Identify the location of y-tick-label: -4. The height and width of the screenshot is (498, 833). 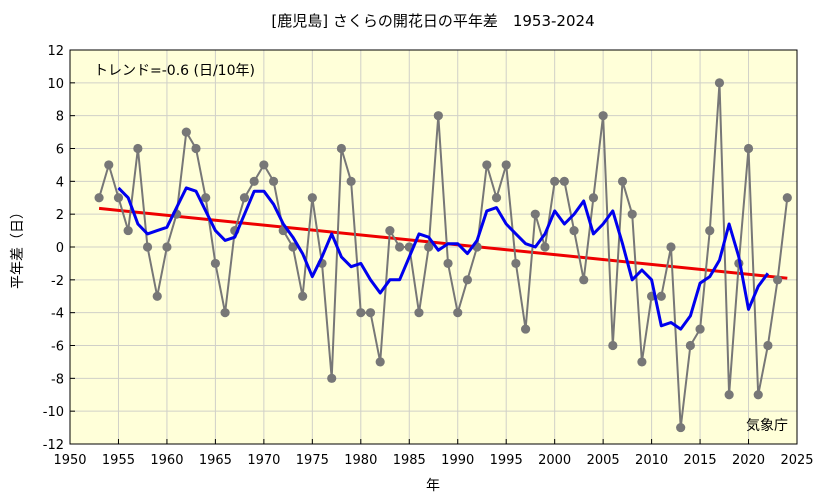
(57, 314).